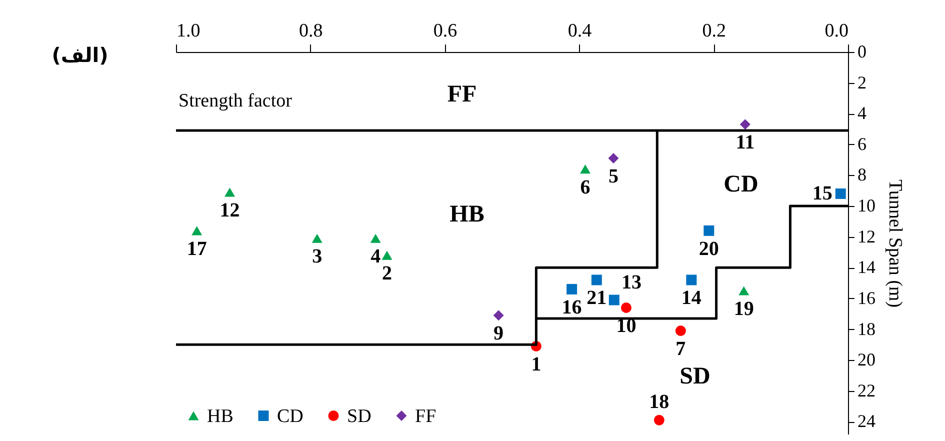  I want to click on annotation: 12, so click(230, 210).